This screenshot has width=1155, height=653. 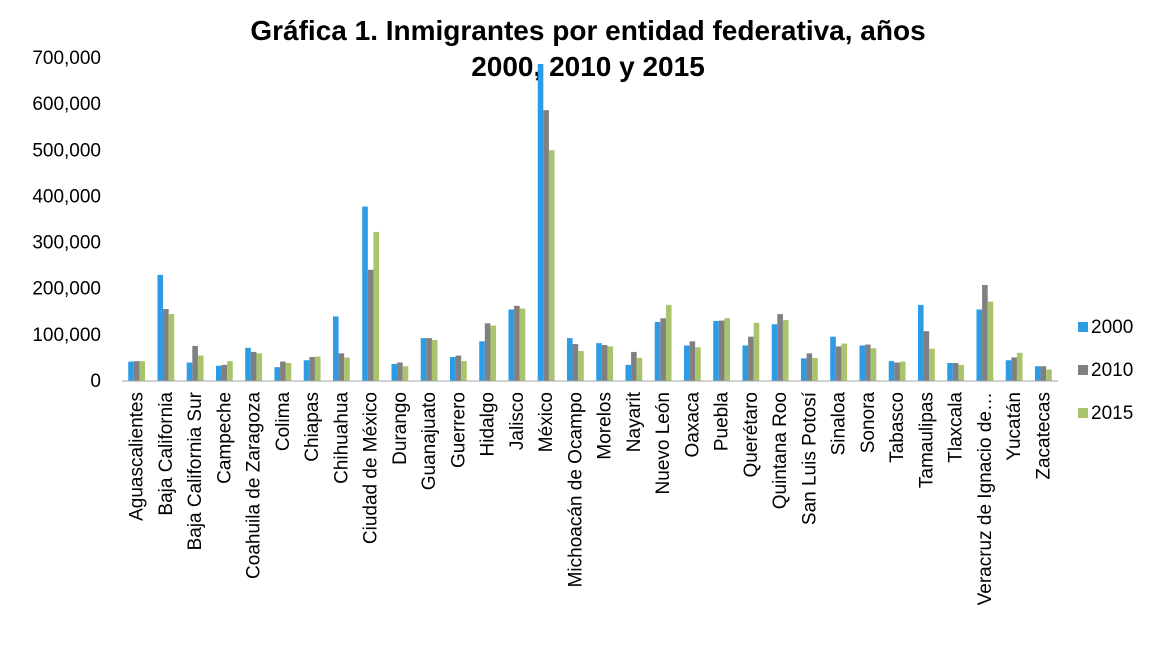 I want to click on legend-label-2000: 2000, so click(x=1112, y=327).